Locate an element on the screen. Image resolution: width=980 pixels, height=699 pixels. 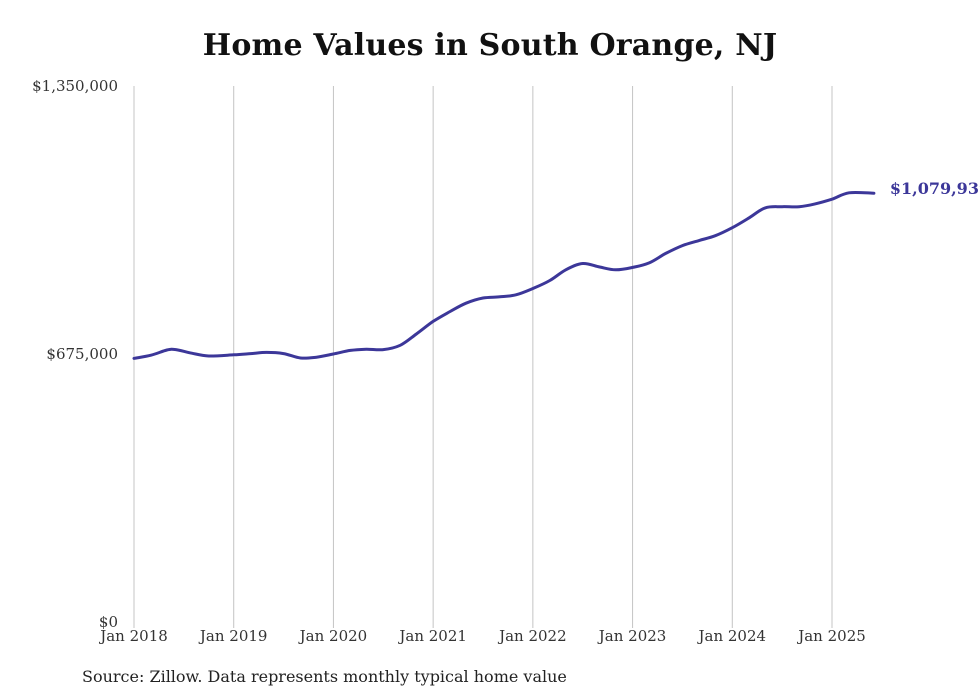
x-tick-label-6: Jan 2024 is located at coordinates (732, 636).